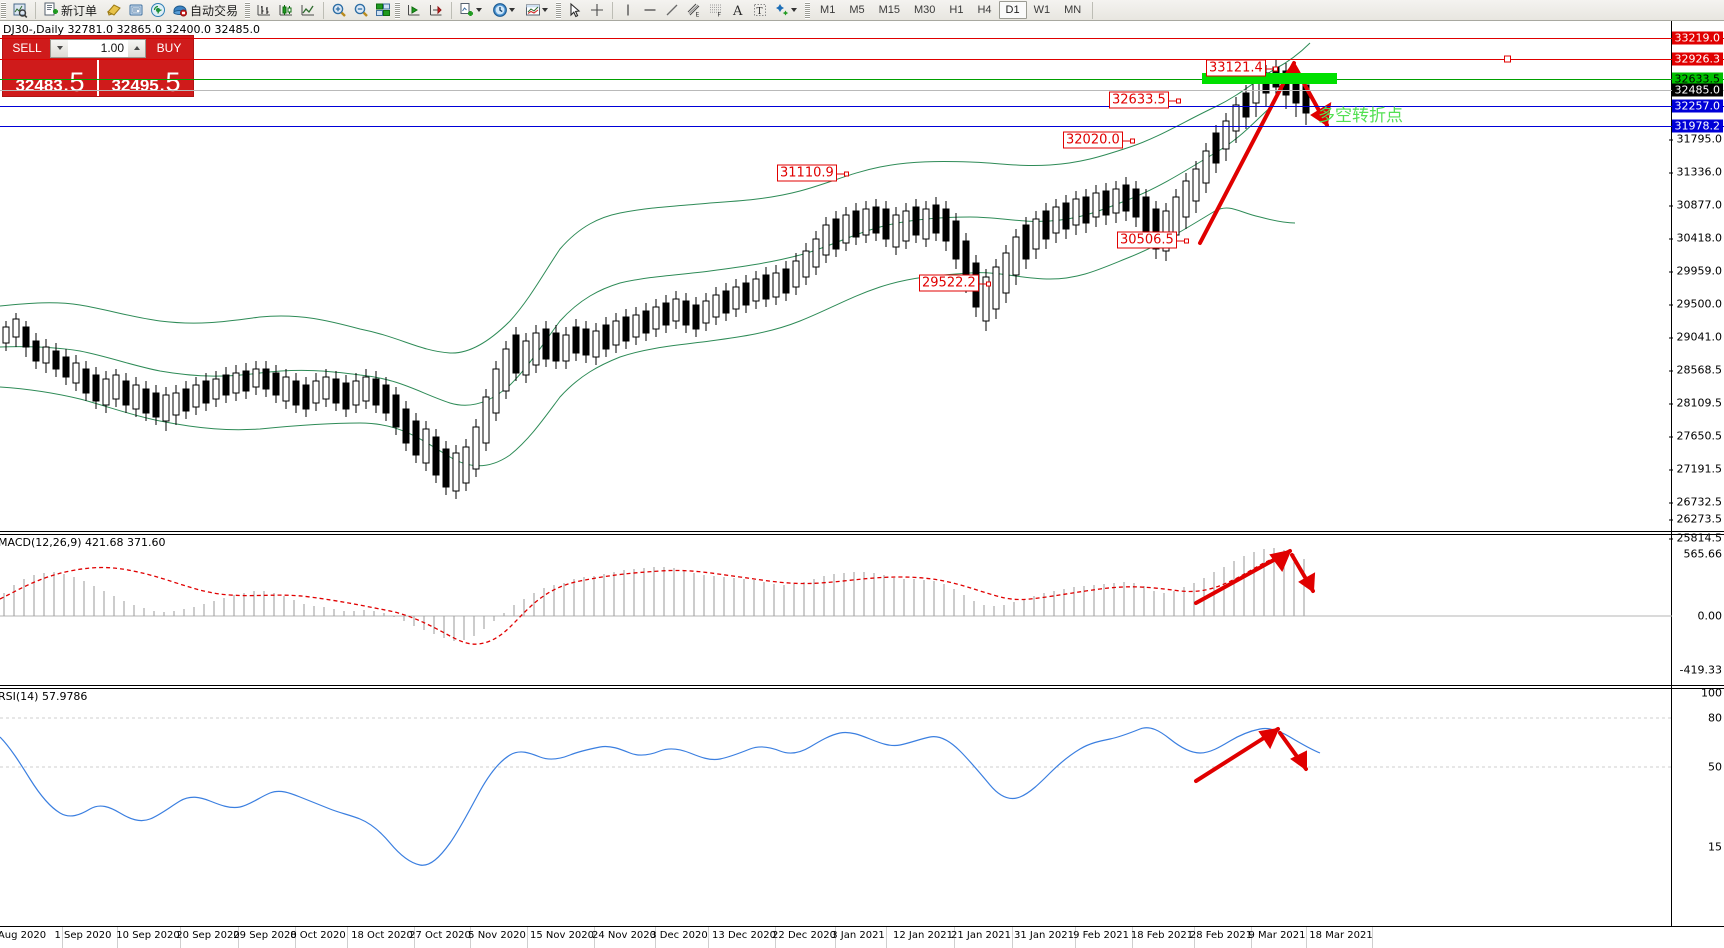 Image resolution: width=1724 pixels, height=948 pixels. What do you see at coordinates (136, 48) in the screenshot?
I see `volume-increase-button` at bounding box center [136, 48].